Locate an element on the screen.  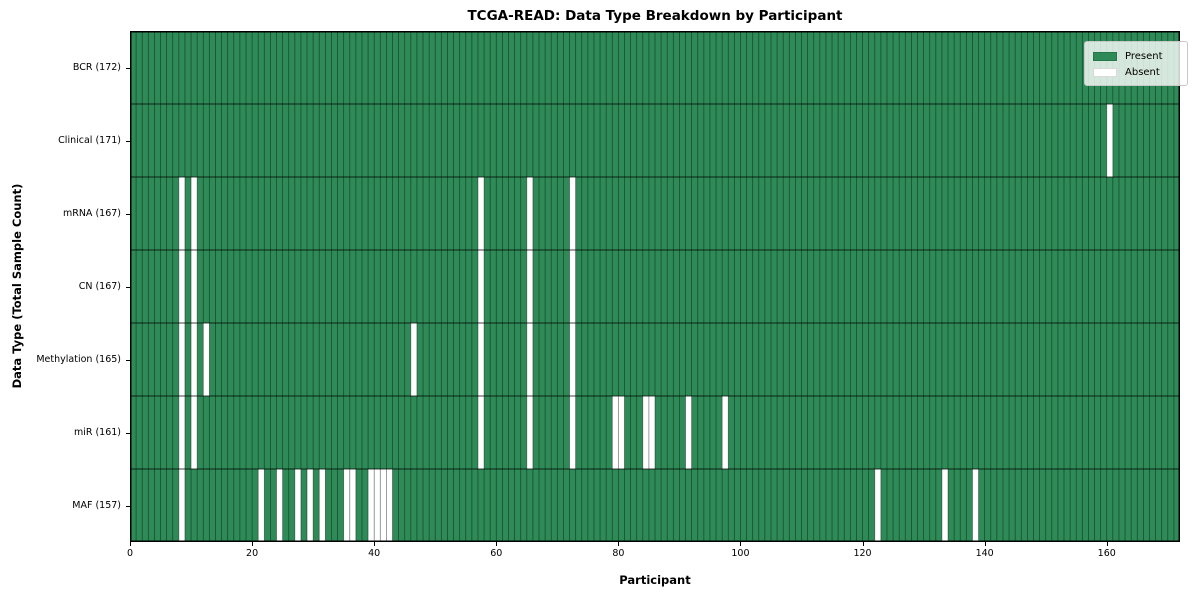
y-tick-label: BCR (172) is located at coordinates (96, 67).